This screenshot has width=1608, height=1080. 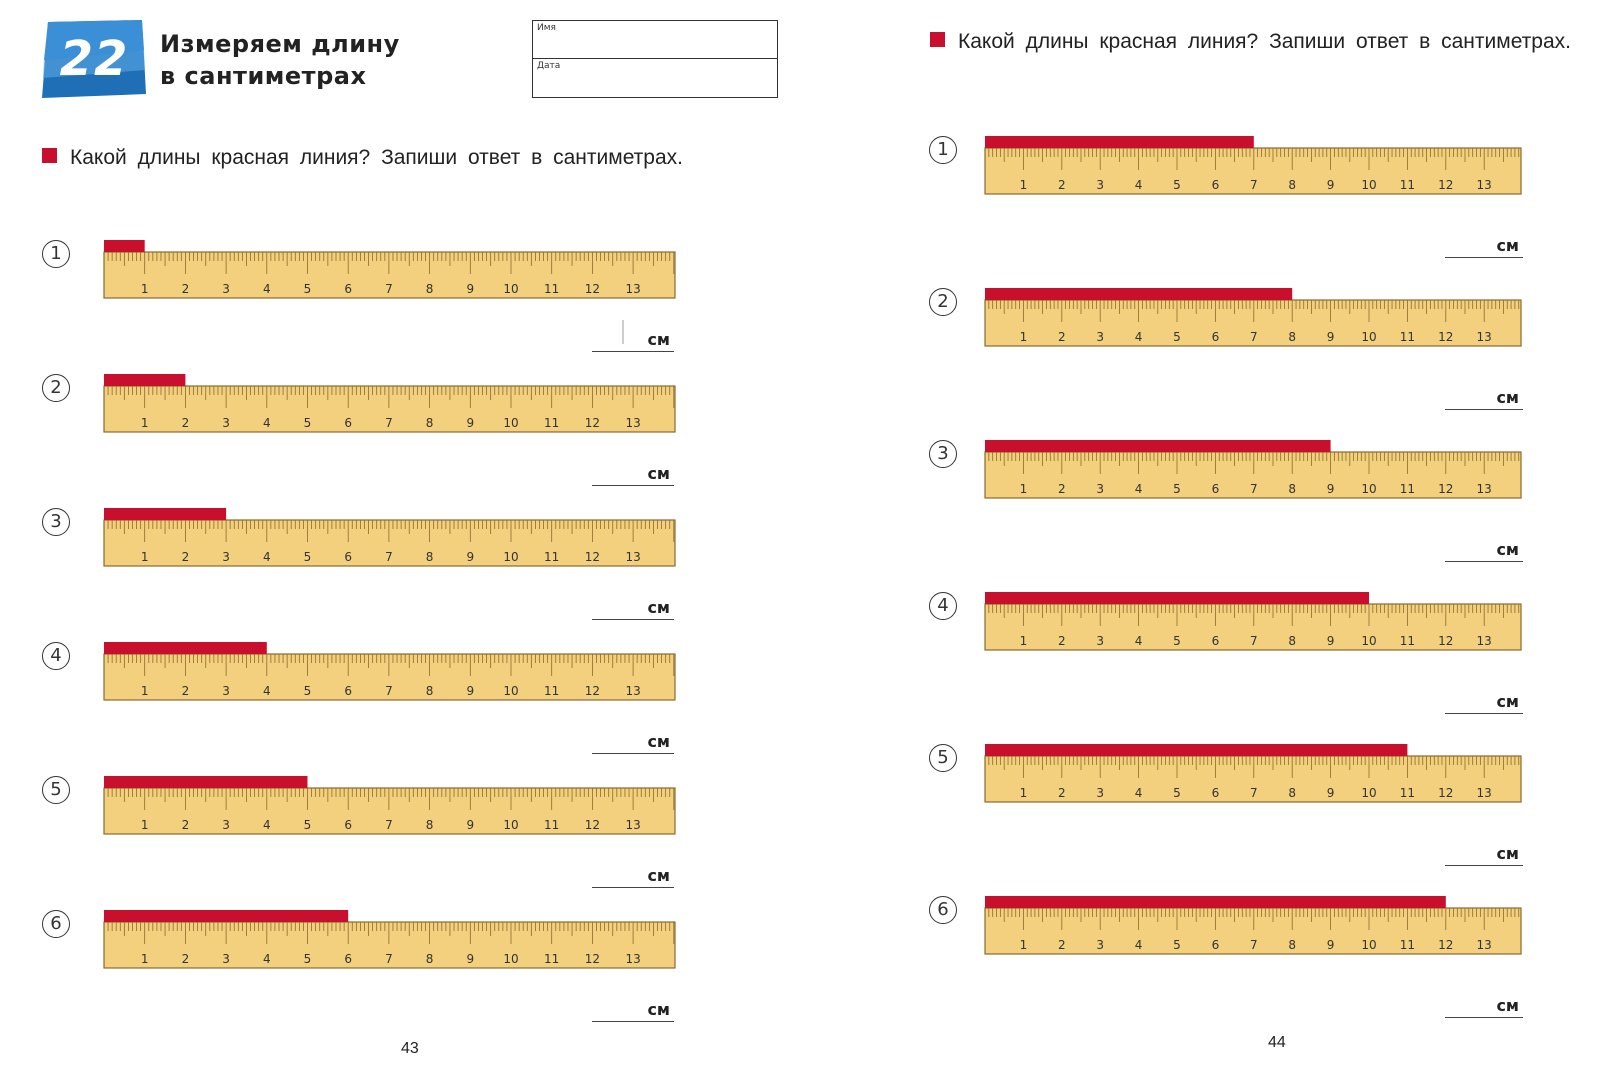 What do you see at coordinates (655, 78) in the screenshot?
I see `date-field: Дата` at bounding box center [655, 78].